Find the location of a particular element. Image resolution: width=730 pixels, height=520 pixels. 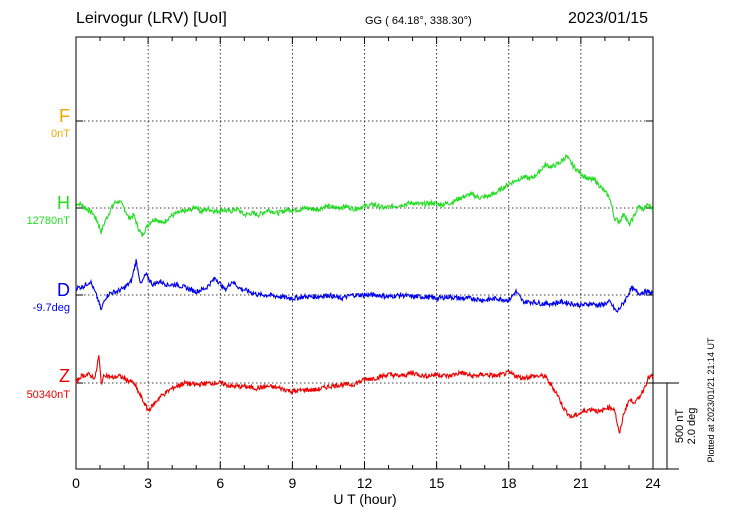

series-line-h is located at coordinates (364, 195).